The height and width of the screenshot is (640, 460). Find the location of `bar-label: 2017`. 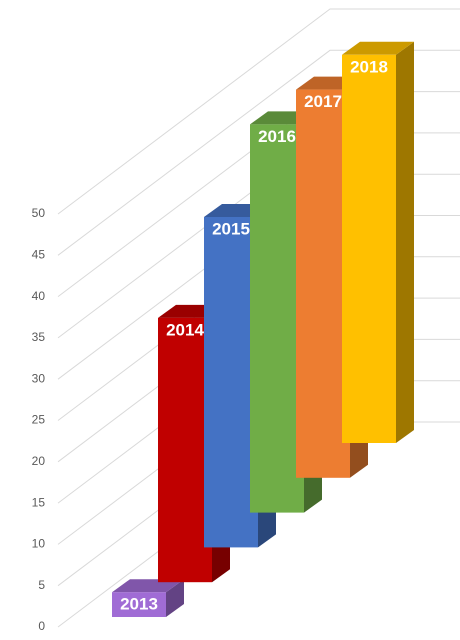

bar-label: 2017 is located at coordinates (323, 101).